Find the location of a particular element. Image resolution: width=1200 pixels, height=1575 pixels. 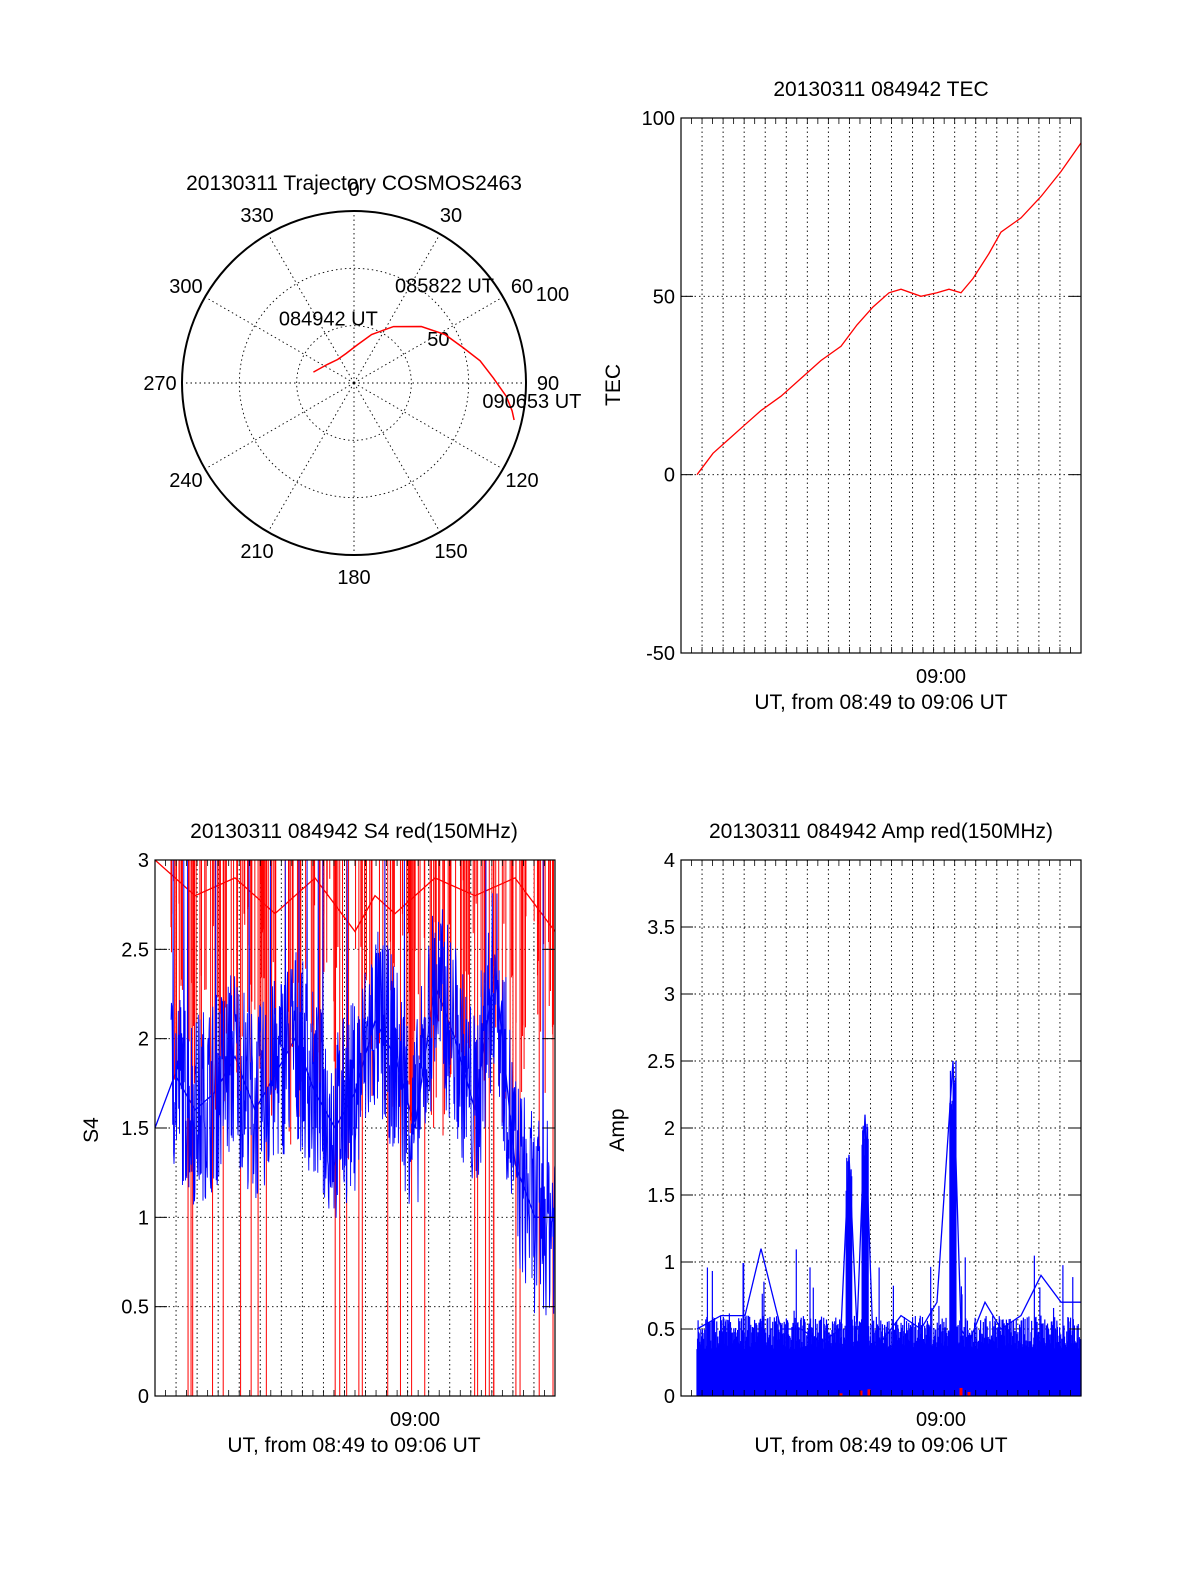

polar-ring is located at coordinates (354, 383).